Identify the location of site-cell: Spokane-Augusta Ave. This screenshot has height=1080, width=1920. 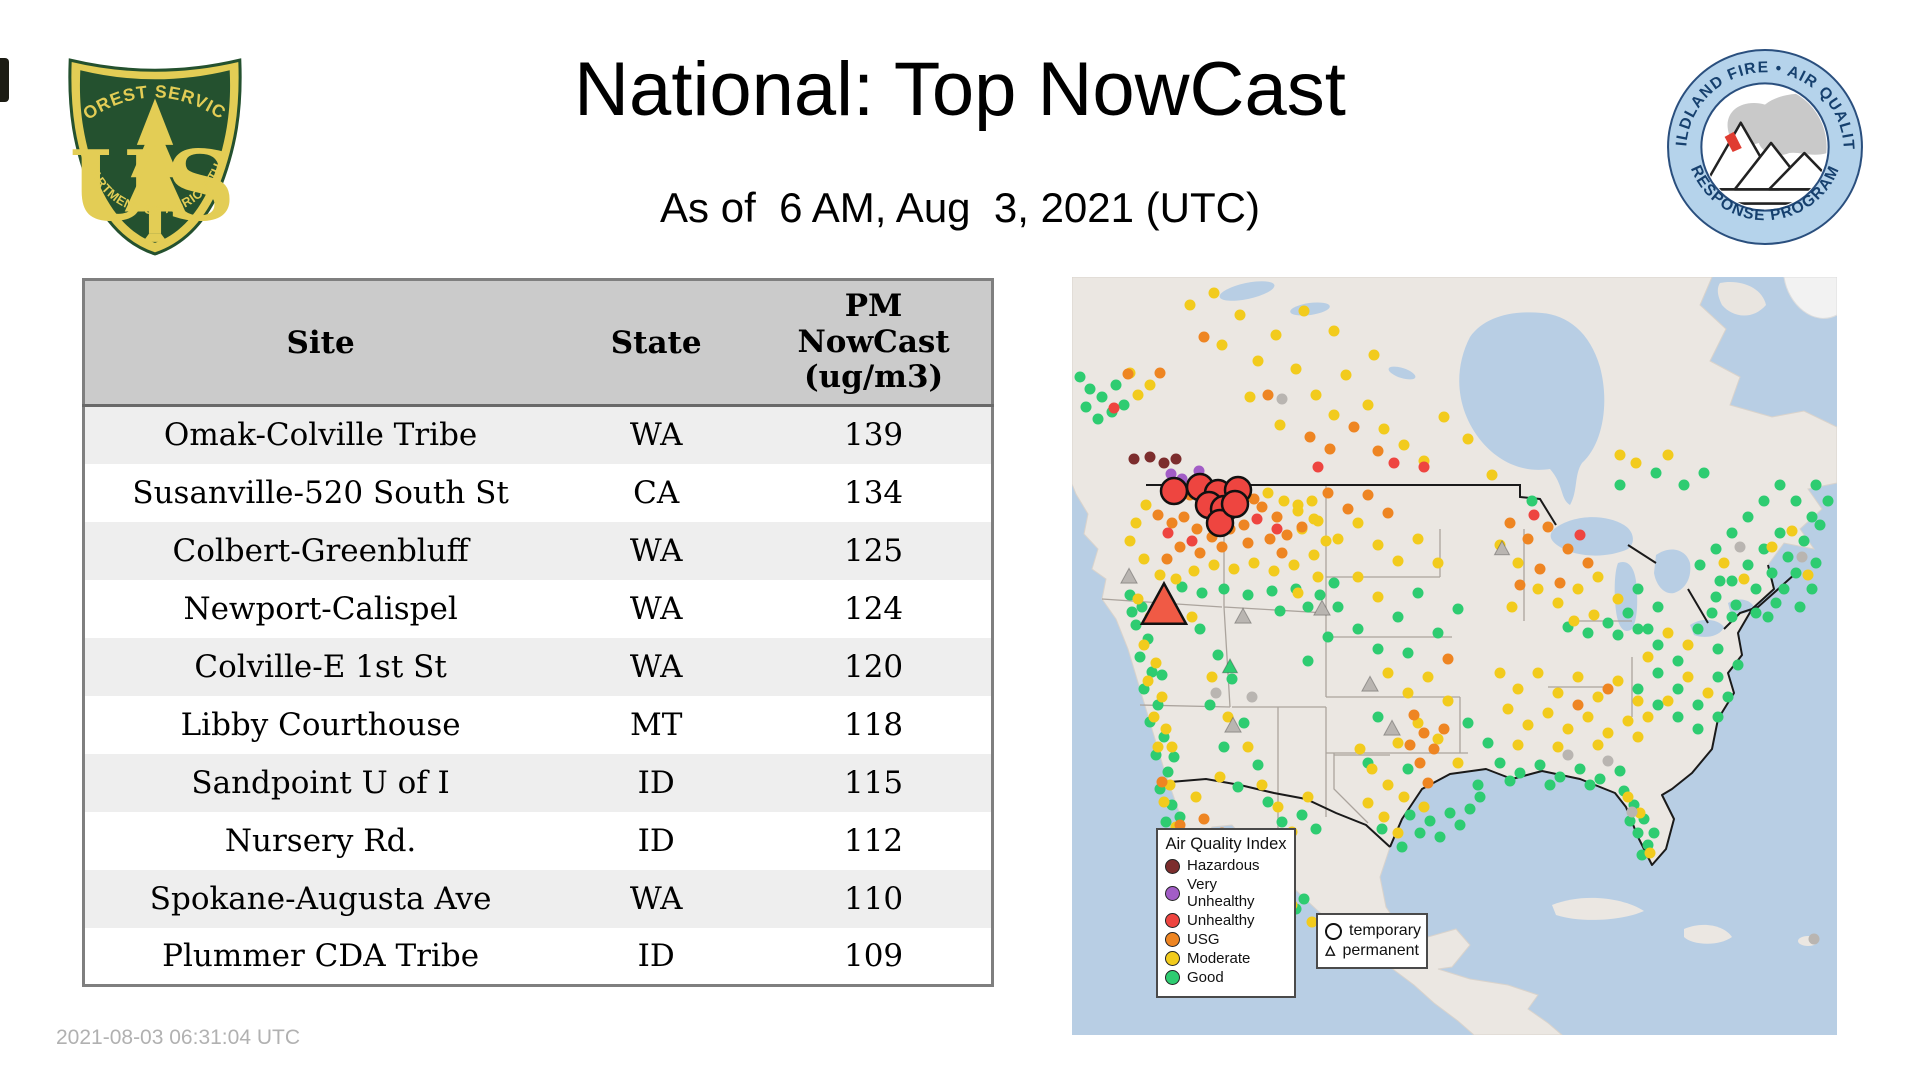
(320, 898).